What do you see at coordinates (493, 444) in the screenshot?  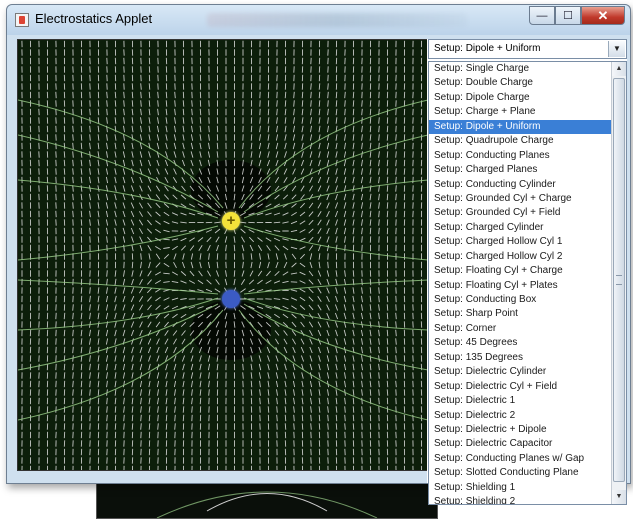 I see `setup-option: Setup: Dielectric Capacitor` at bounding box center [493, 444].